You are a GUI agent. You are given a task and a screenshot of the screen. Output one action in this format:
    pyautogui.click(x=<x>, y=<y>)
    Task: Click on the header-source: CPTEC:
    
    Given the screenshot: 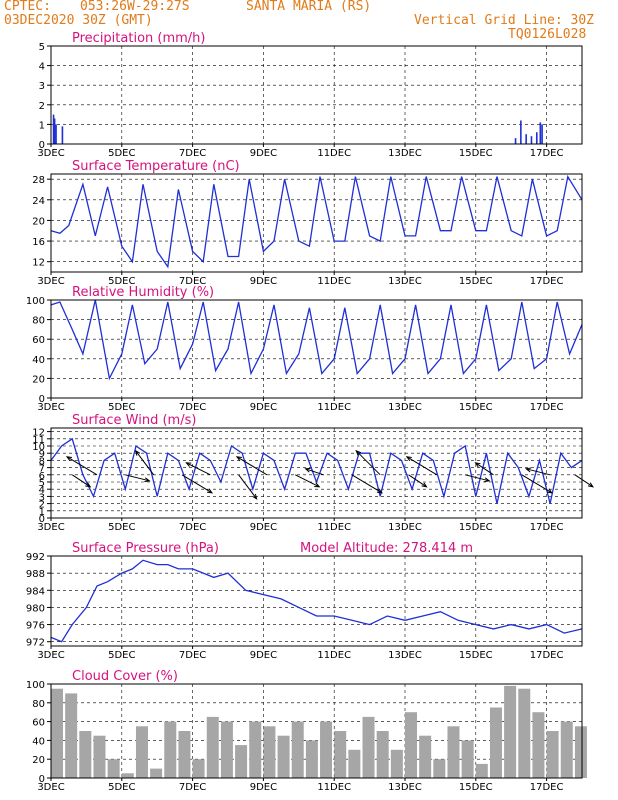 What is the action you would take?
    pyautogui.click(x=27, y=7)
    